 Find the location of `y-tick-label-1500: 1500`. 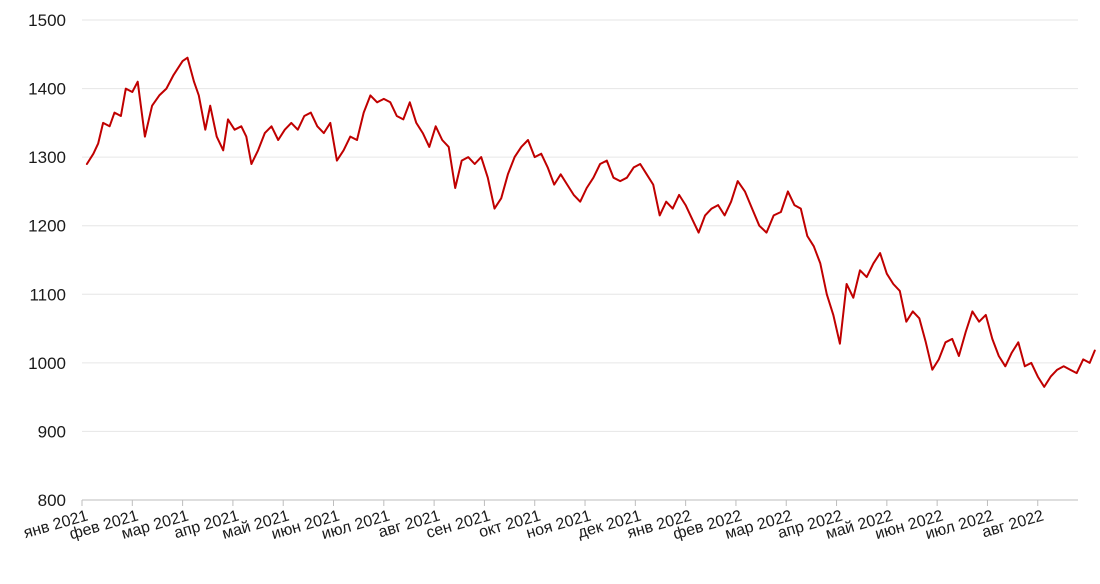

y-tick-label-1500: 1500 is located at coordinates (47, 20).